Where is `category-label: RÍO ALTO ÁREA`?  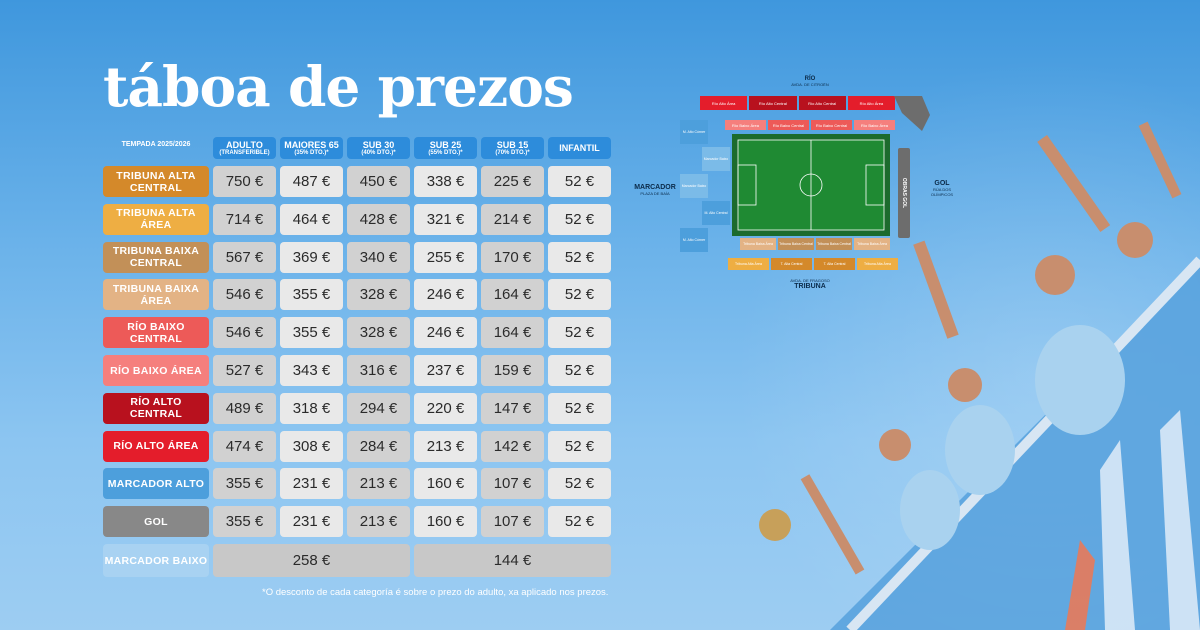
category-label: RÍO ALTO ÁREA is located at coordinates (156, 446).